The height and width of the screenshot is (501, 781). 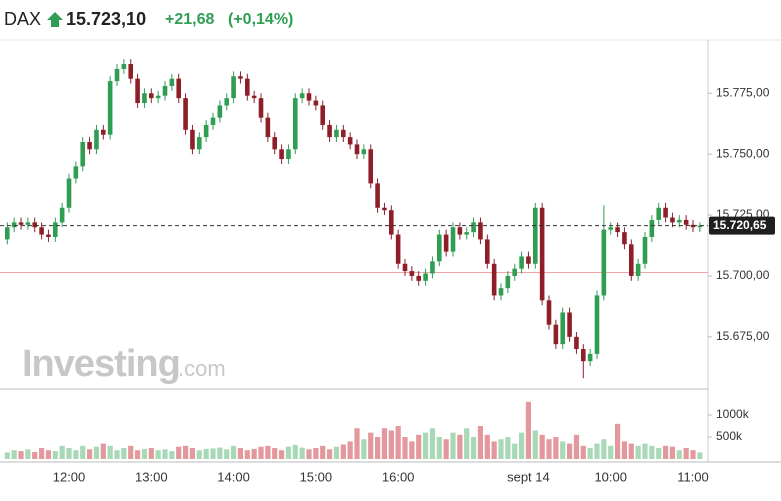 What do you see at coordinates (743, 153) in the screenshot?
I see `y-tick-label: 15.750,00` at bounding box center [743, 153].